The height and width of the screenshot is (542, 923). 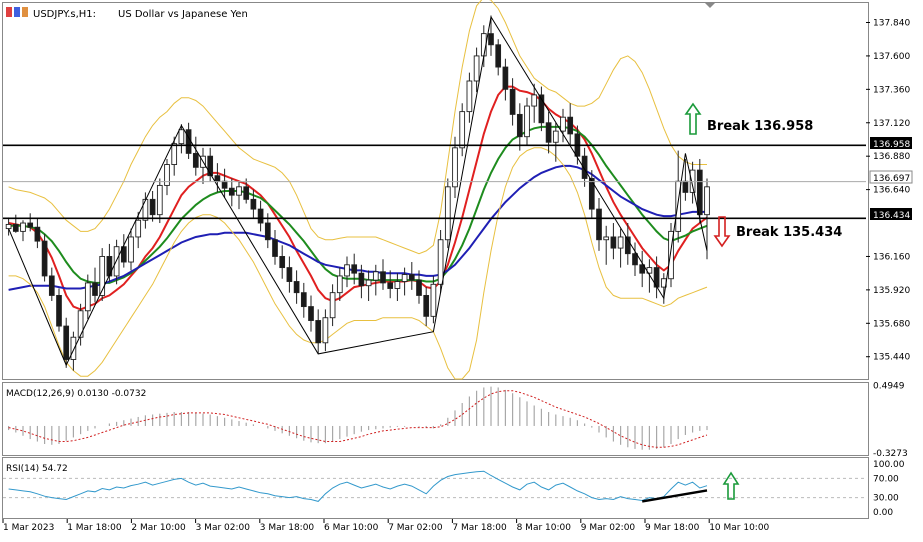 What do you see at coordinates (891, 291) in the screenshot?
I see `price-tick-label: 135.920` at bounding box center [891, 291].